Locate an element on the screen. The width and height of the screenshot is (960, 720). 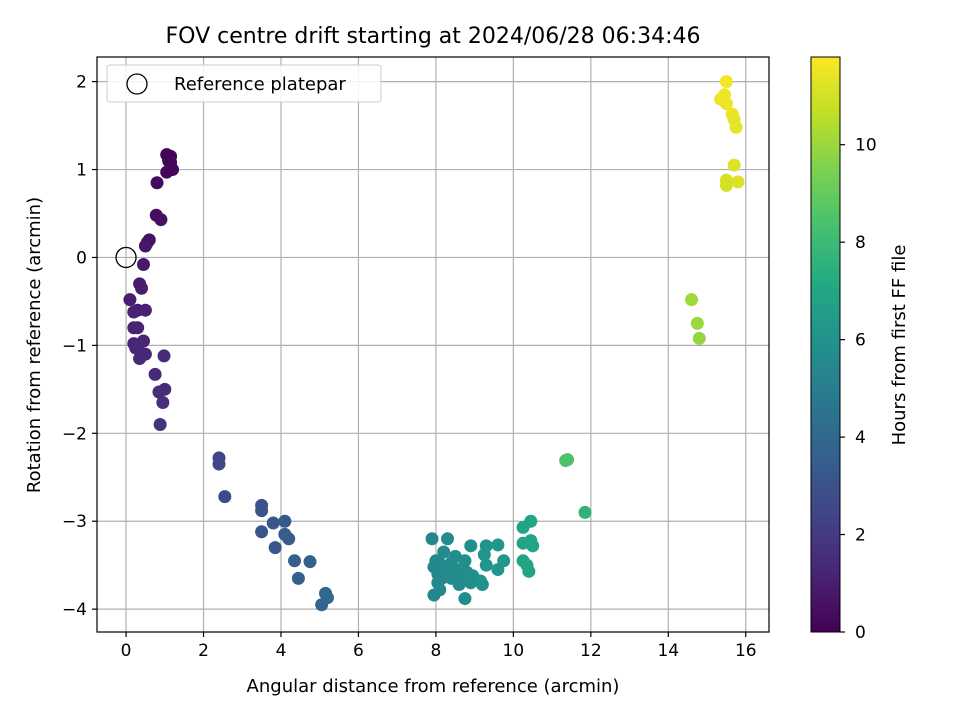
reference-platepar-marker is located at coordinates (126, 257).